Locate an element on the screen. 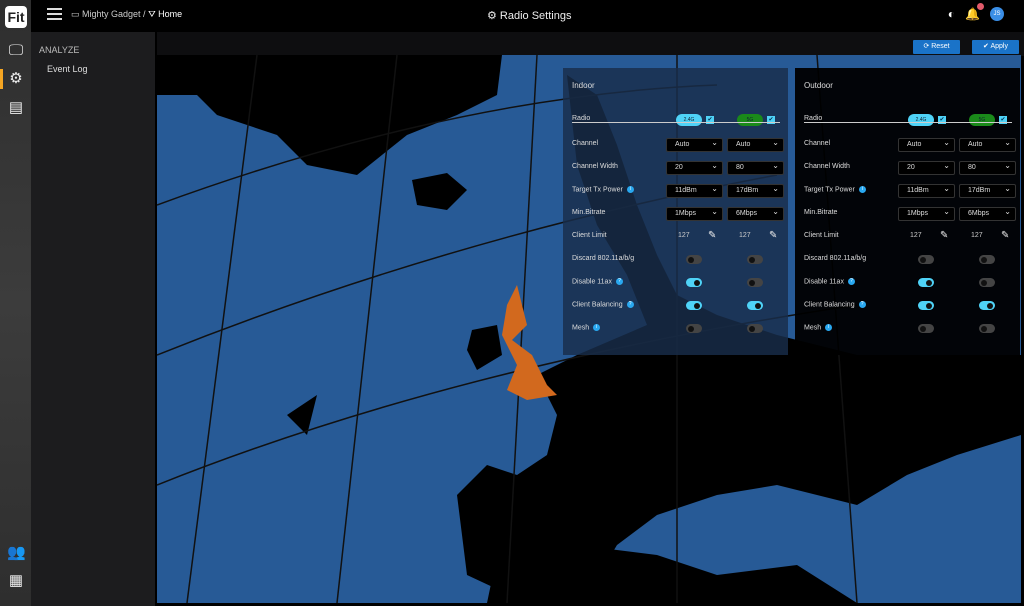 The image size is (1024, 606). outdoor-mesh-label: Mesh i is located at coordinates (818, 327).